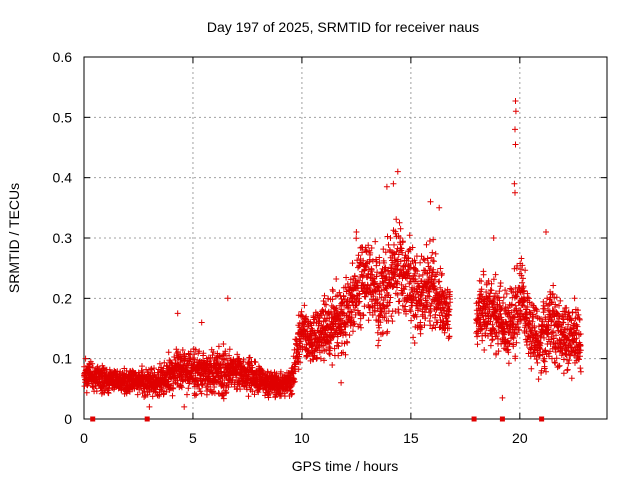 The height and width of the screenshot is (480, 640). I want to click on y-tick-label: 0.3, so click(63, 238).